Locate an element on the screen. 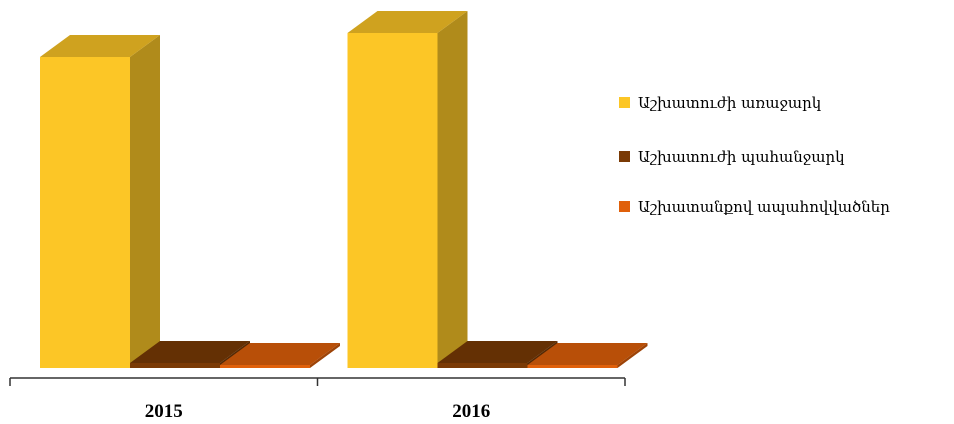 This screenshot has width=954, height=424. x-tick-label: 2016 is located at coordinates (471, 411).